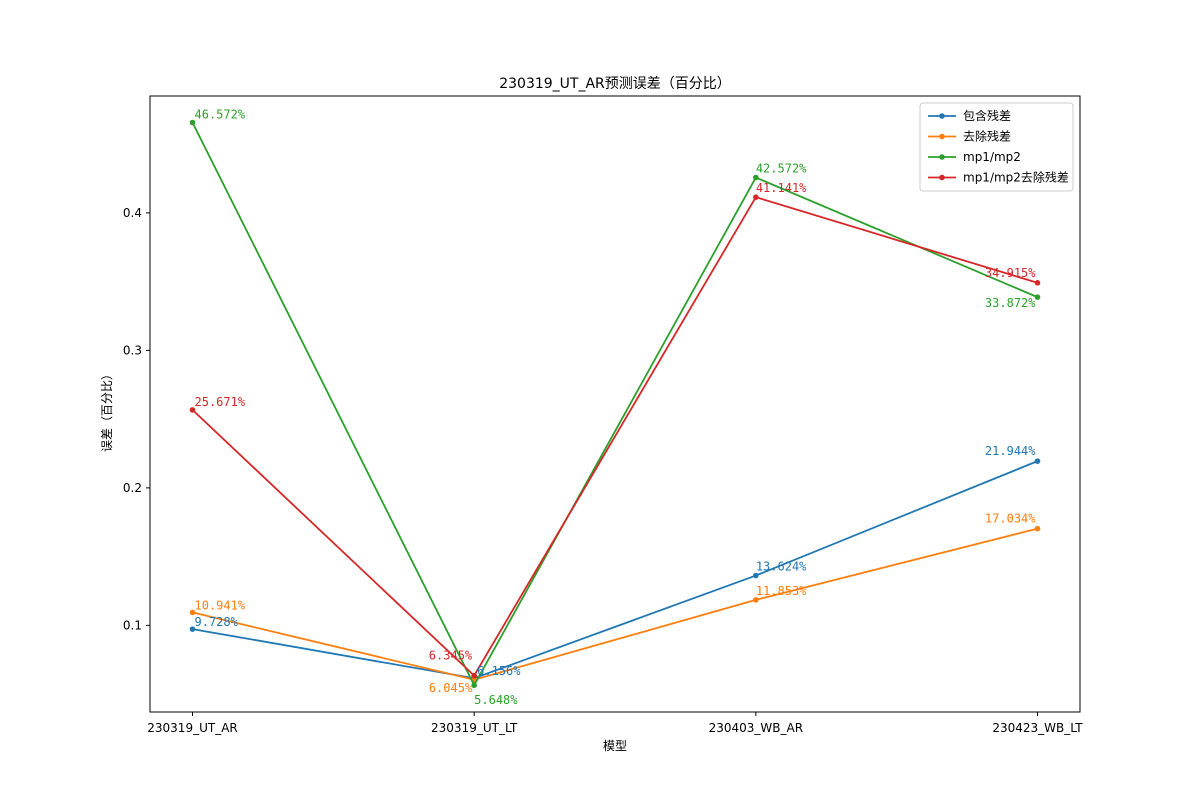 This screenshot has width=1200, height=800. I want to click on legend-item: 包含残差, so click(969, 115).